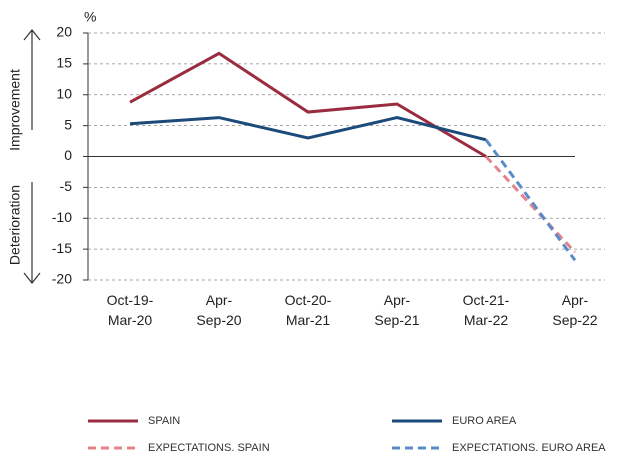 The height and width of the screenshot is (455, 617). I want to click on x-tick-label: Apr- Sep-21, so click(397, 310).